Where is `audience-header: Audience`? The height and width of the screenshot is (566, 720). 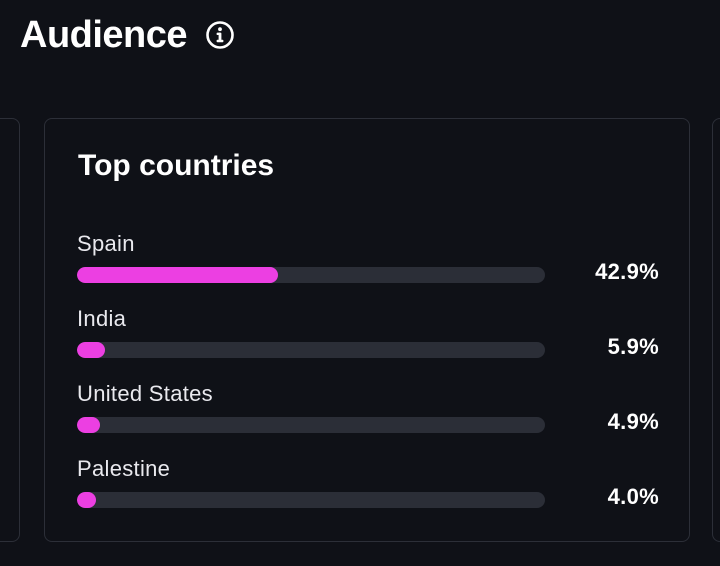 audience-header: Audience is located at coordinates (127, 35).